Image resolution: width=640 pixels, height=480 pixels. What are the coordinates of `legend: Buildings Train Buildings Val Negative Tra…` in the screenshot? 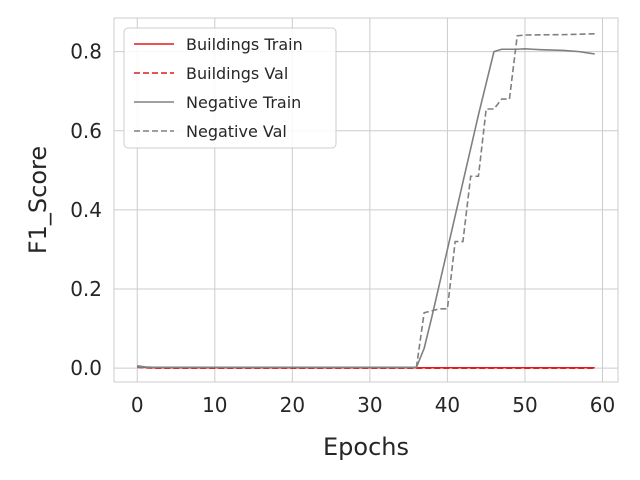 It's located at (230, 88).